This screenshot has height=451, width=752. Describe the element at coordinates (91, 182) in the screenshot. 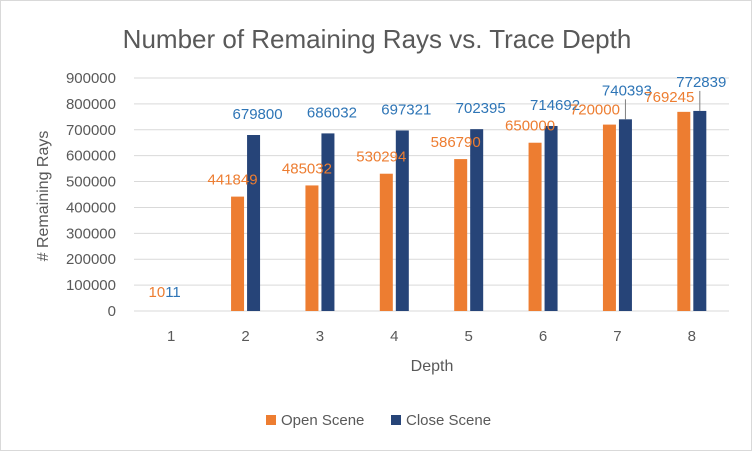

I see `y-tick-label: 500000` at that location.